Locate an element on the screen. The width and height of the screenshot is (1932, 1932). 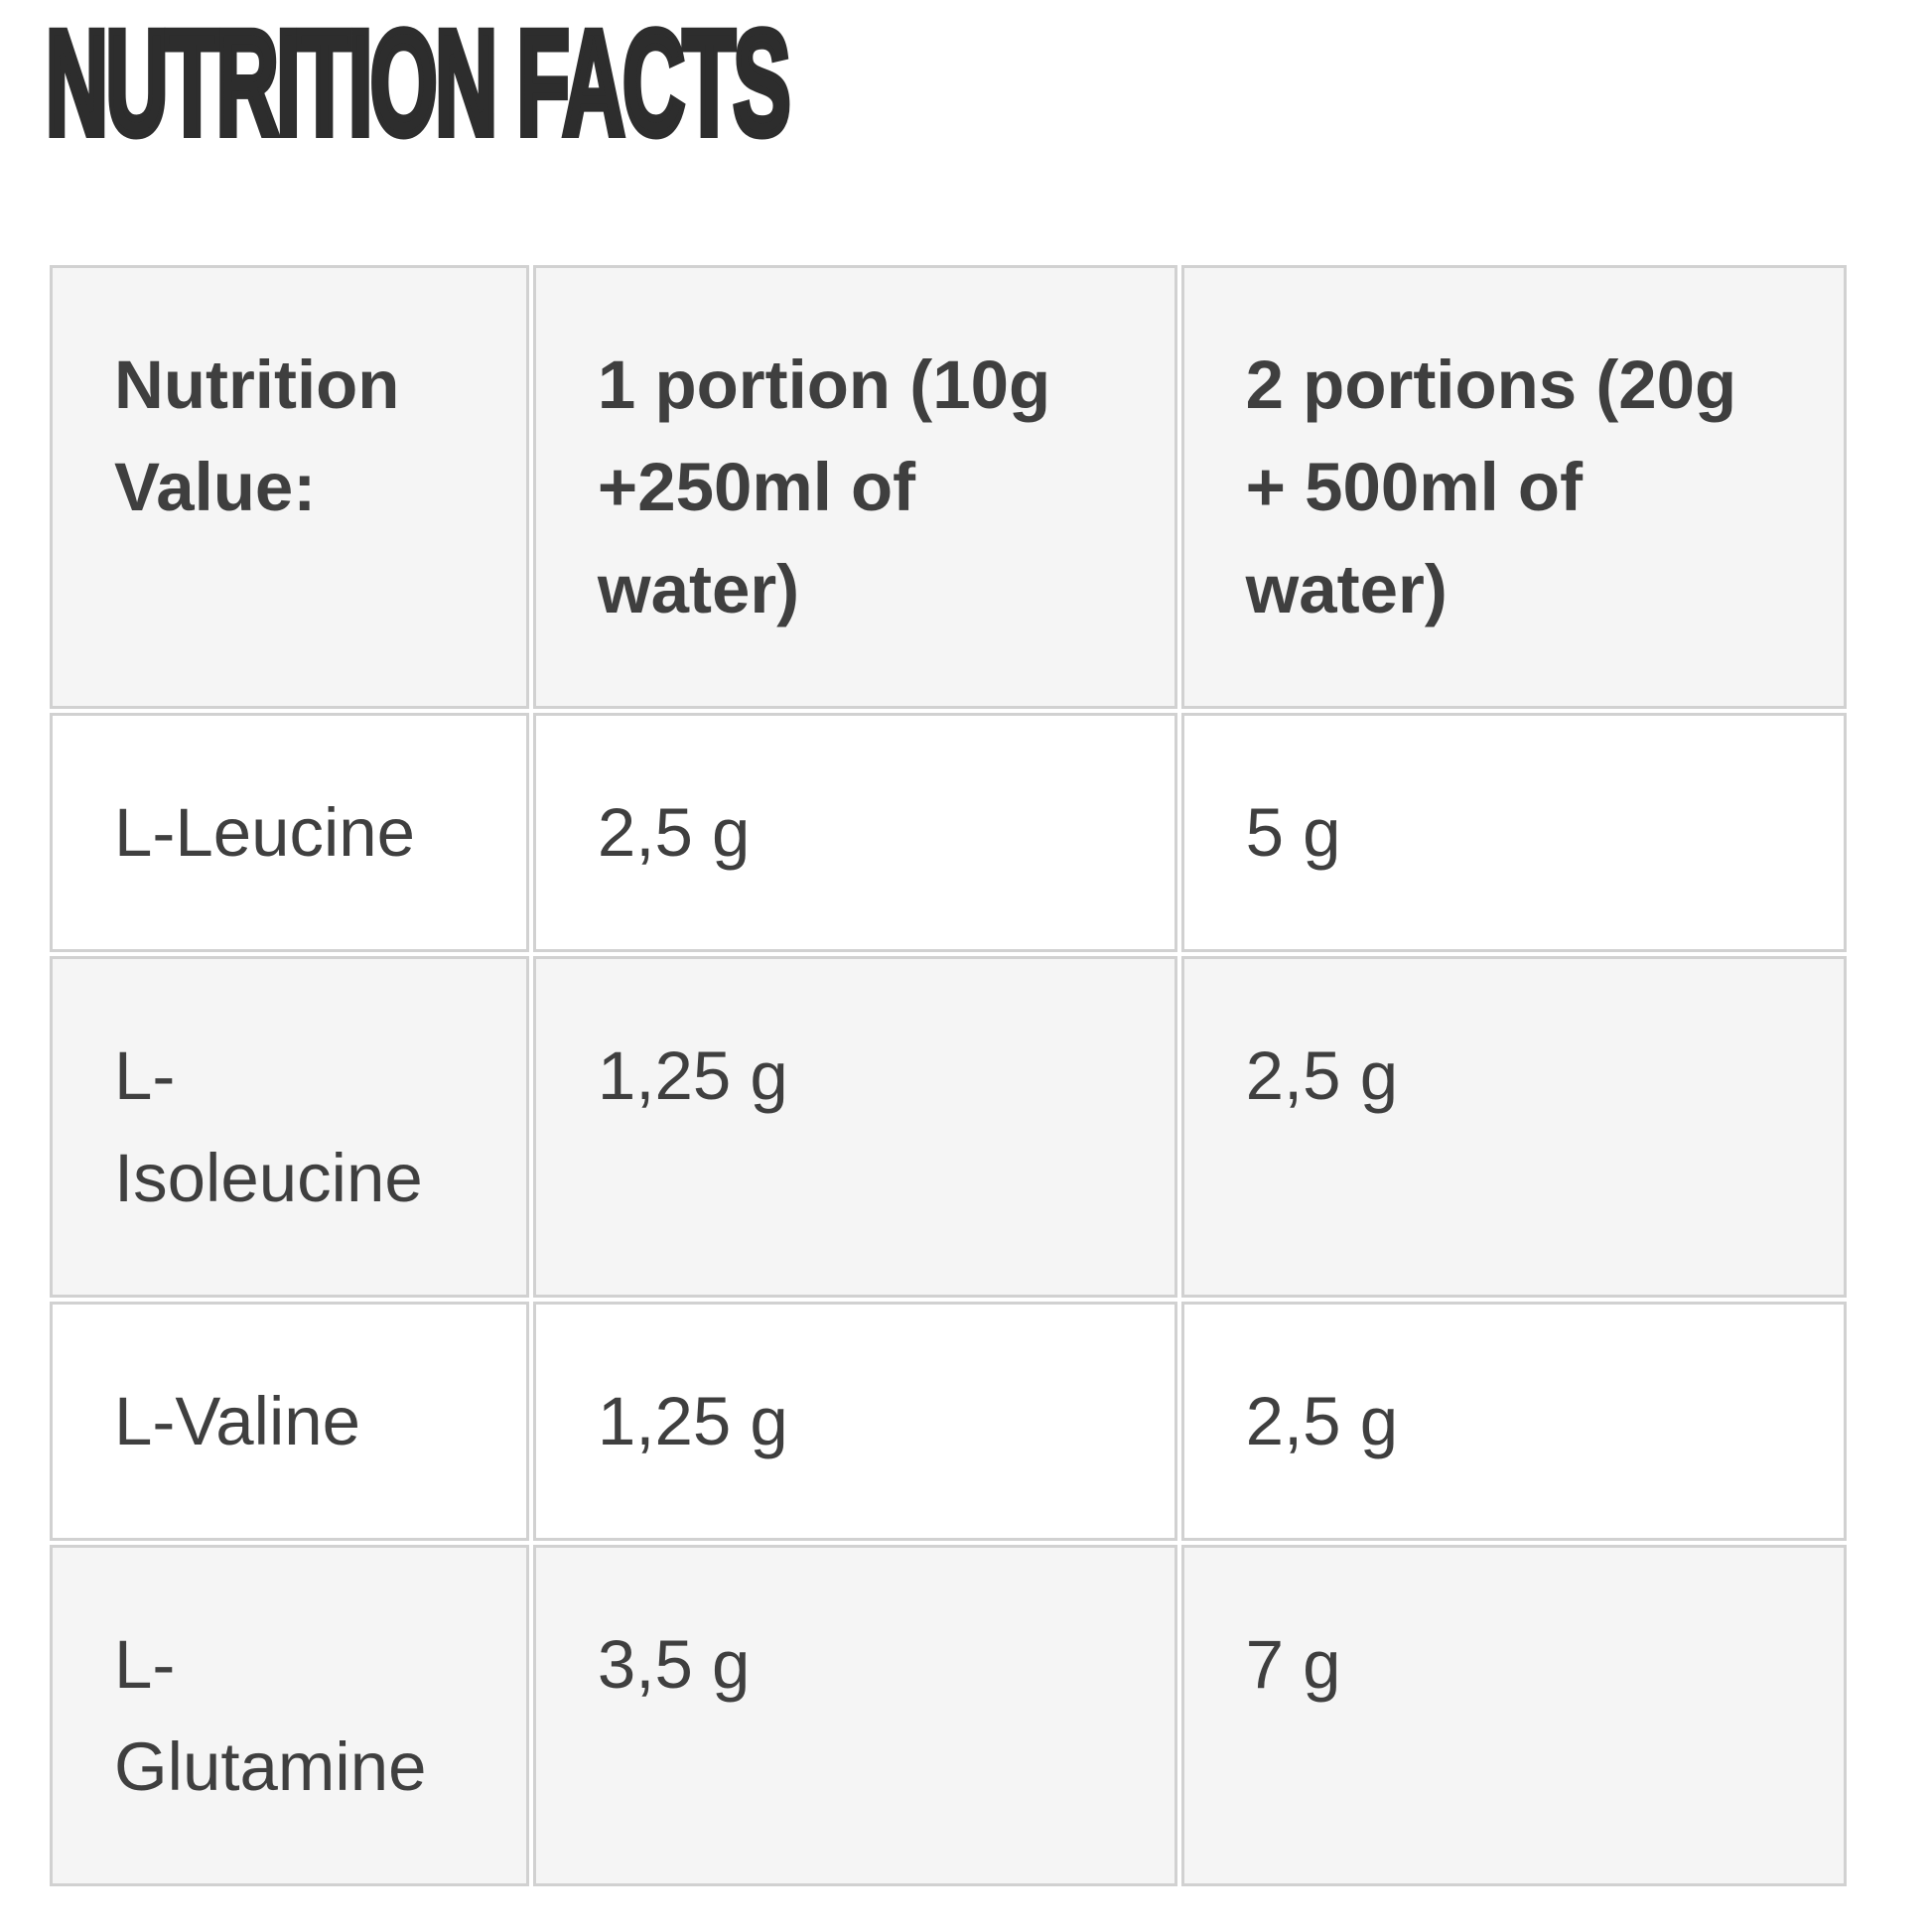
table-row-l-leucine: L-Leucine 2,5 g 5 g is located at coordinates (949, 833).